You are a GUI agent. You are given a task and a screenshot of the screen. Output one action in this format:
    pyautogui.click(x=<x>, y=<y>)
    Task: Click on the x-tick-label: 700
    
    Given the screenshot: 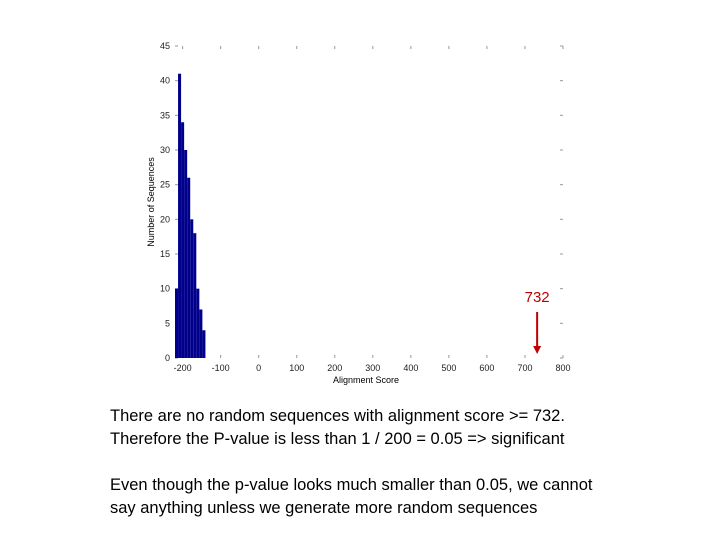 What is the action you would take?
    pyautogui.click(x=524, y=368)
    